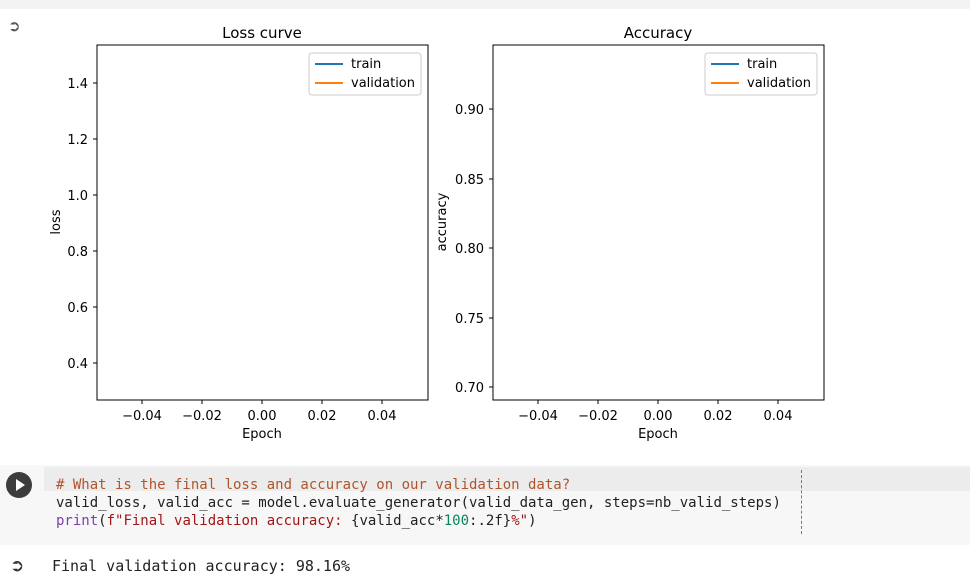  I want to click on code-format-spec: :.2f}, so click(490, 521).